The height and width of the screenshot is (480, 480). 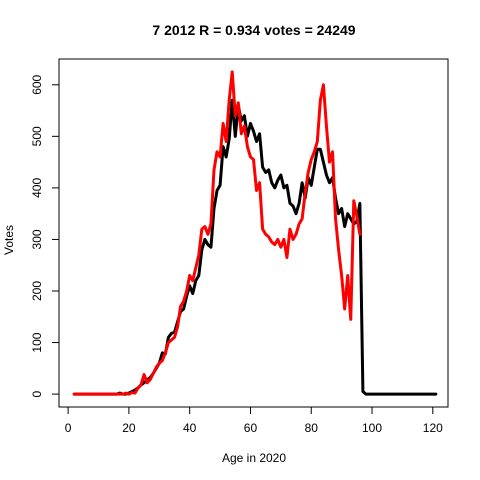 What do you see at coordinates (45, 235) in the screenshot?
I see `y-axis: 0 100 200 300 400 500 600` at bounding box center [45, 235].